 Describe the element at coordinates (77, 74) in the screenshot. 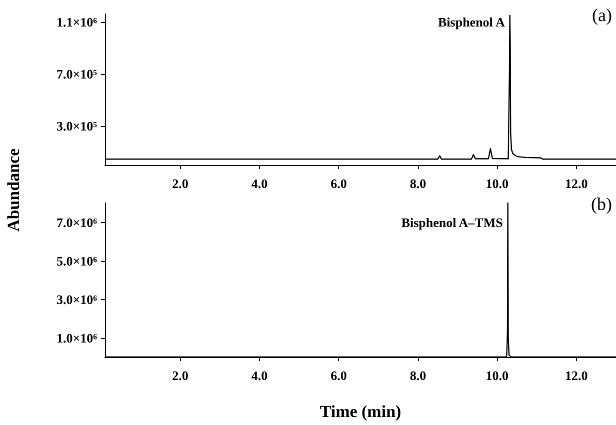

I see `y-tick-label: 7.0×10⁵` at that location.